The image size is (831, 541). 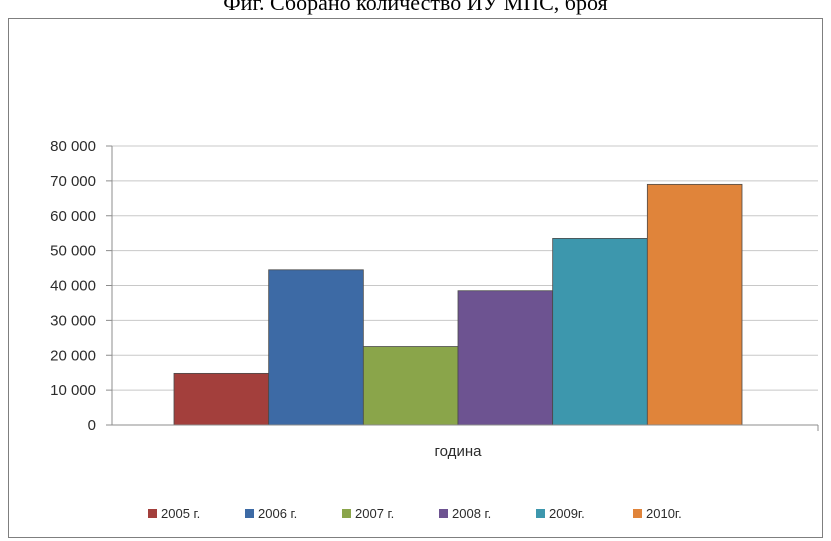 What do you see at coordinates (221, 399) in the screenshot?
I see `bar-2005` at bounding box center [221, 399].